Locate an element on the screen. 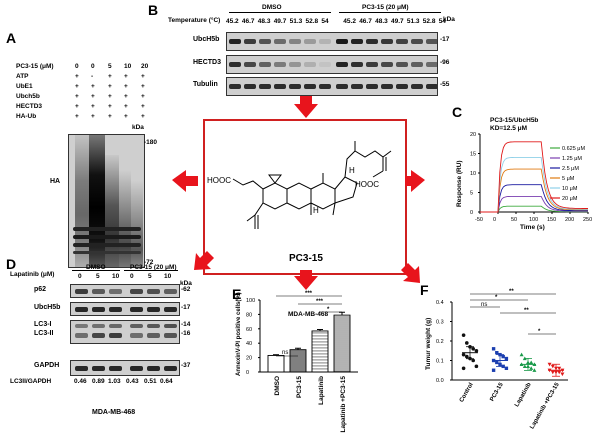  panel-d-dose: 5 is located at coordinates (98, 276).